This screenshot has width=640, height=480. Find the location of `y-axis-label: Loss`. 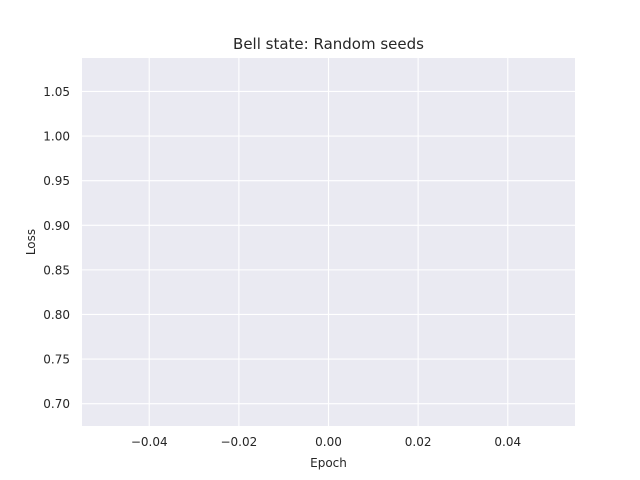

y-axis-label: Loss is located at coordinates (31, 242).